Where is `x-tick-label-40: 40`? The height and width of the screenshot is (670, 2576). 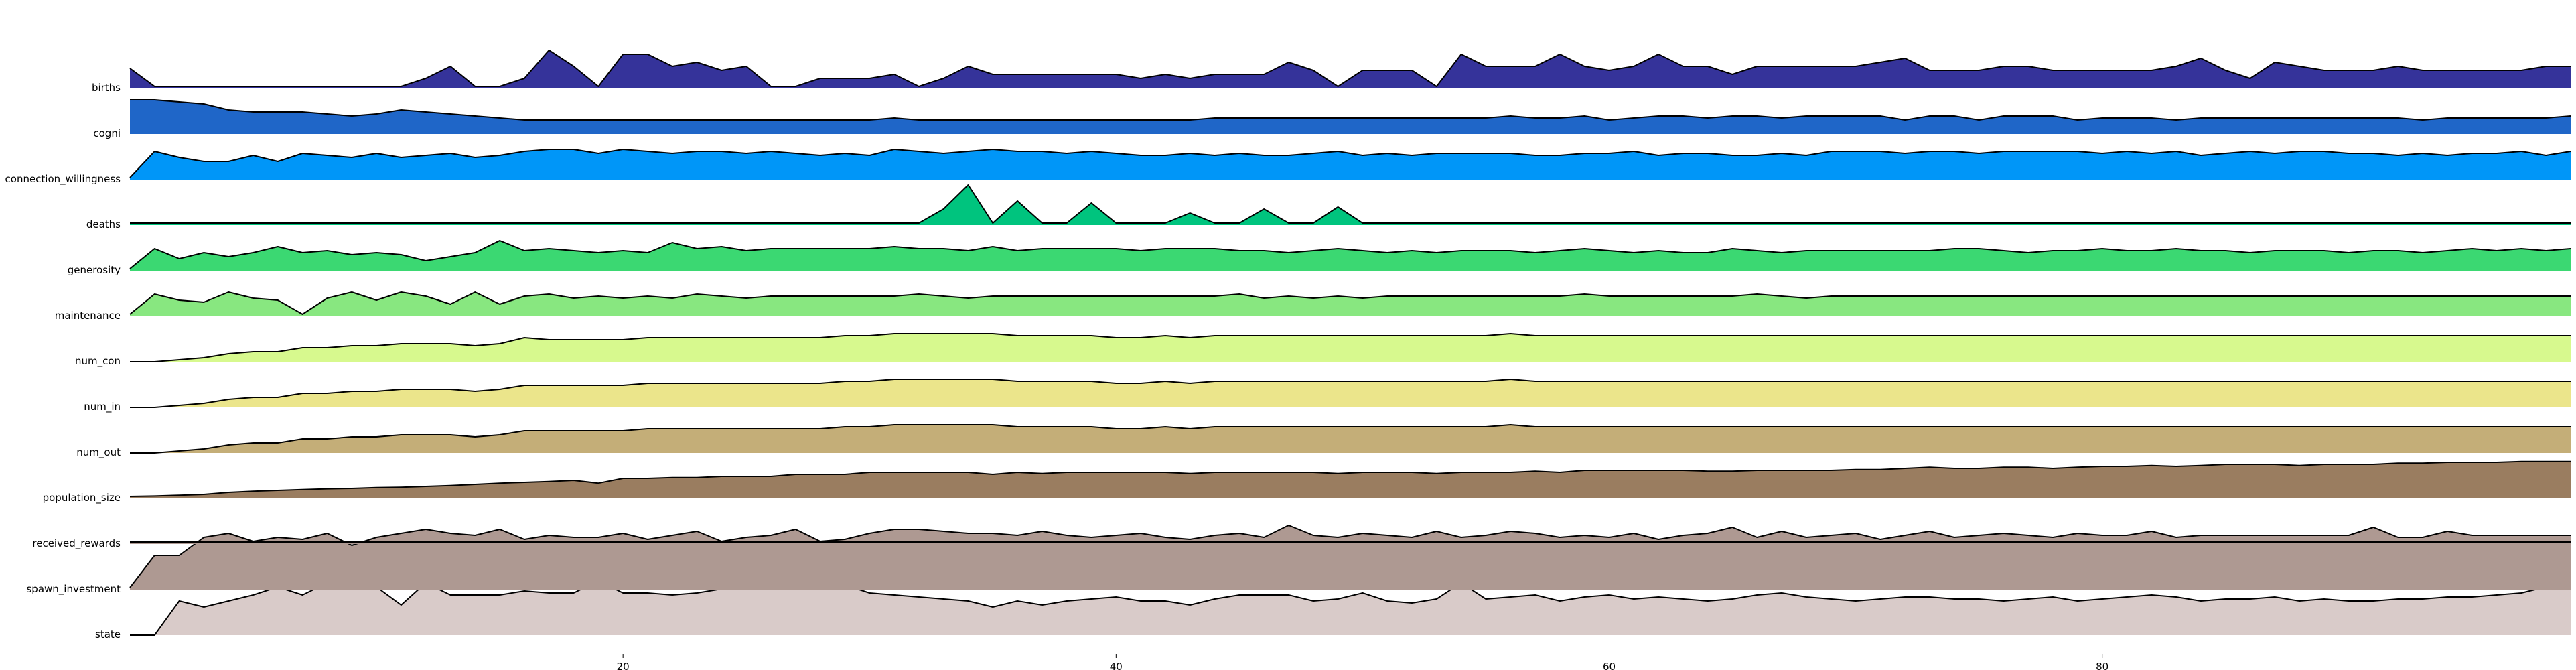
x-tick-label-40: 40 is located at coordinates (1116, 666).